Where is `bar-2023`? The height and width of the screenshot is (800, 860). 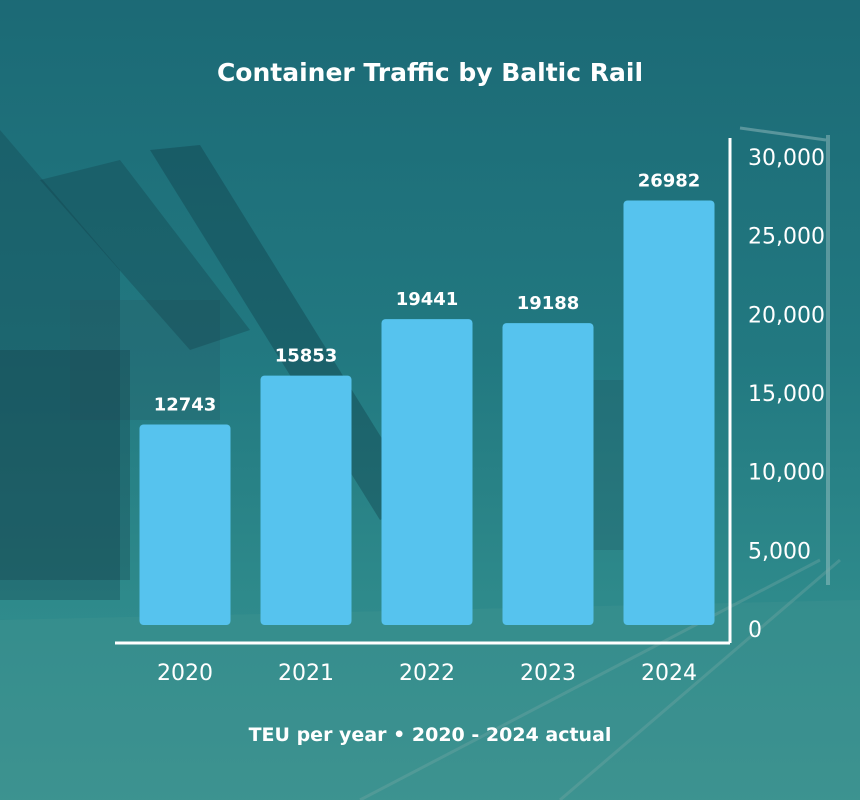
bar-2023 is located at coordinates (548, 474).